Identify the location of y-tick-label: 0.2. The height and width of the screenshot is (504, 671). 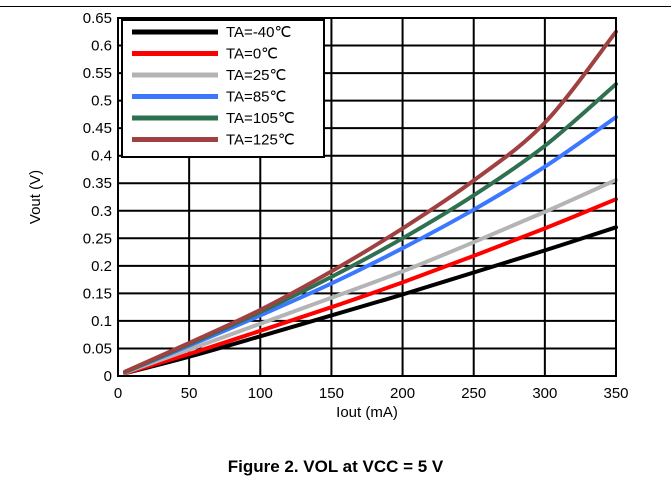
(101, 266).